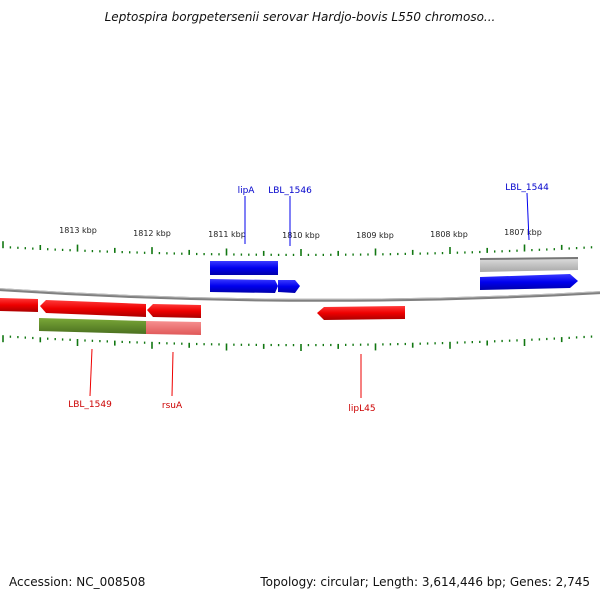 Image resolution: width=600 pixels, height=600 pixels. Describe the element at coordinates (172, 406) in the screenshot. I see `gene-label-rsua: rsuA` at that location.